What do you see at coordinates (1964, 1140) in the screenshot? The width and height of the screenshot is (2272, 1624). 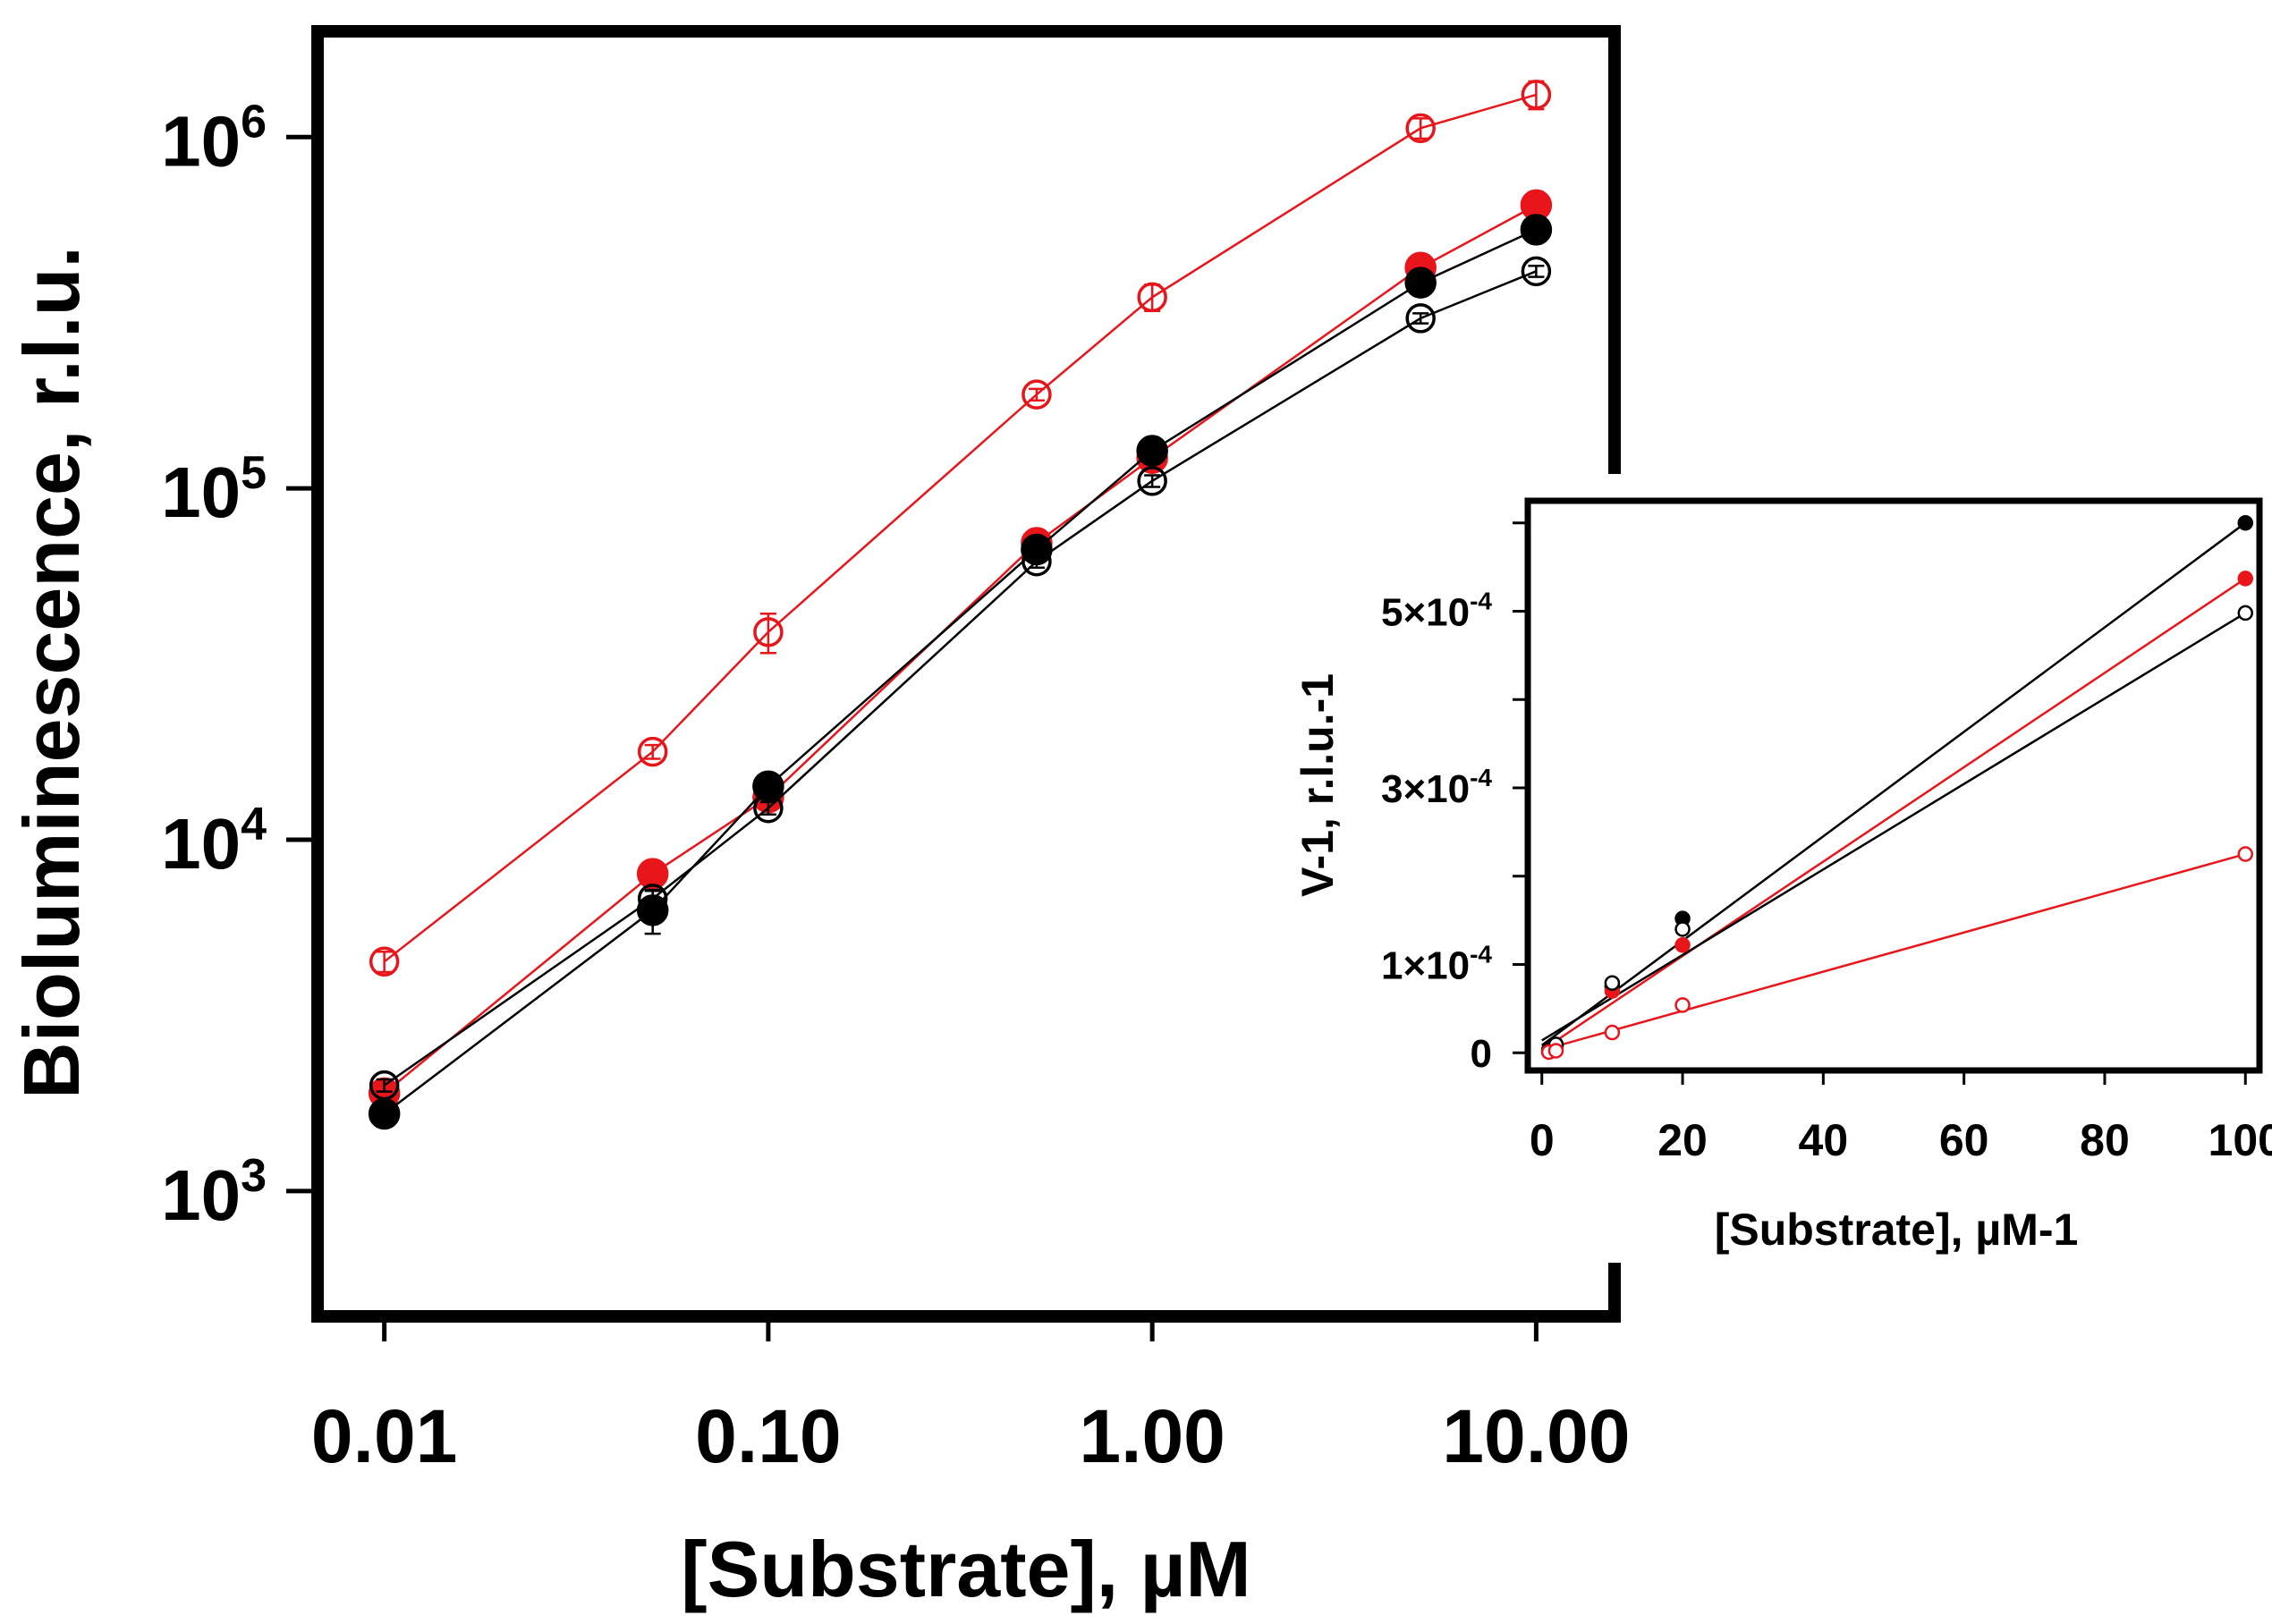 I see `inset-x-tick-label: 60` at bounding box center [1964, 1140].